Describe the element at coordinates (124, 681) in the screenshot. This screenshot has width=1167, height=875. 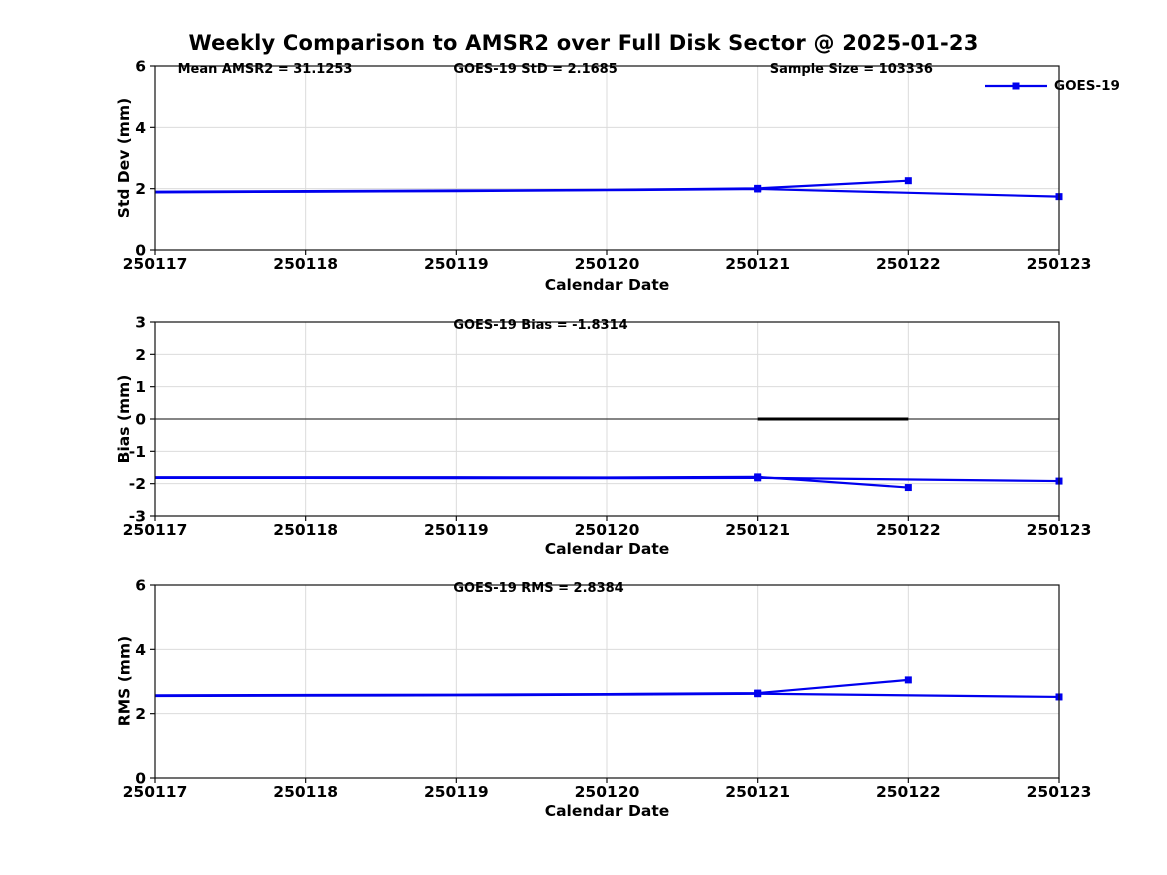
I see `rms-y-axis-label: RMS (mm)` at that location.